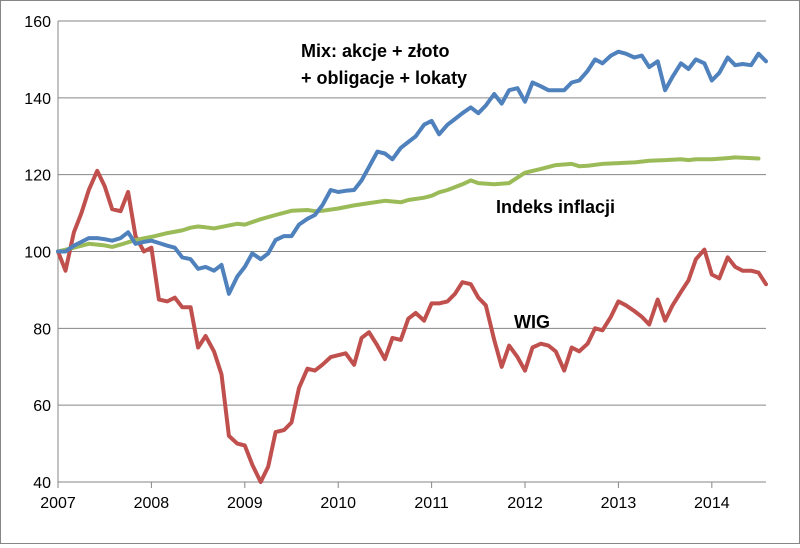 The height and width of the screenshot is (548, 800). What do you see at coordinates (375, 51) in the screenshot?
I see `annotation-mix-line-1: Mix: akcje + złoto` at bounding box center [375, 51].